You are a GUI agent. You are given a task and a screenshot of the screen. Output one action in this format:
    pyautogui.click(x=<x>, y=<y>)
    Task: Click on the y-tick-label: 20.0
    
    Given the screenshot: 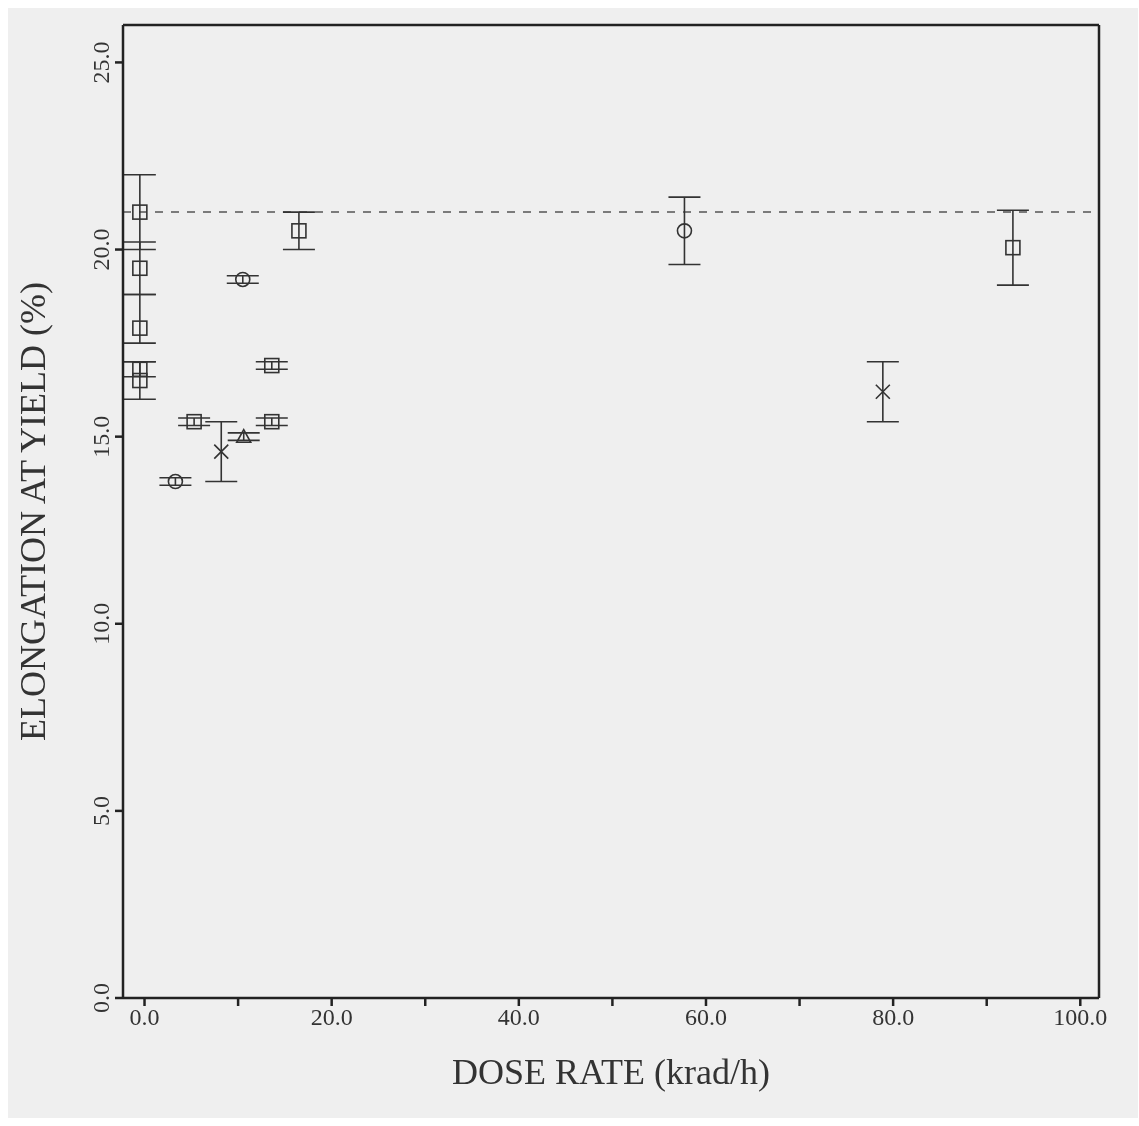 What is the action you would take?
    pyautogui.click(x=101, y=249)
    